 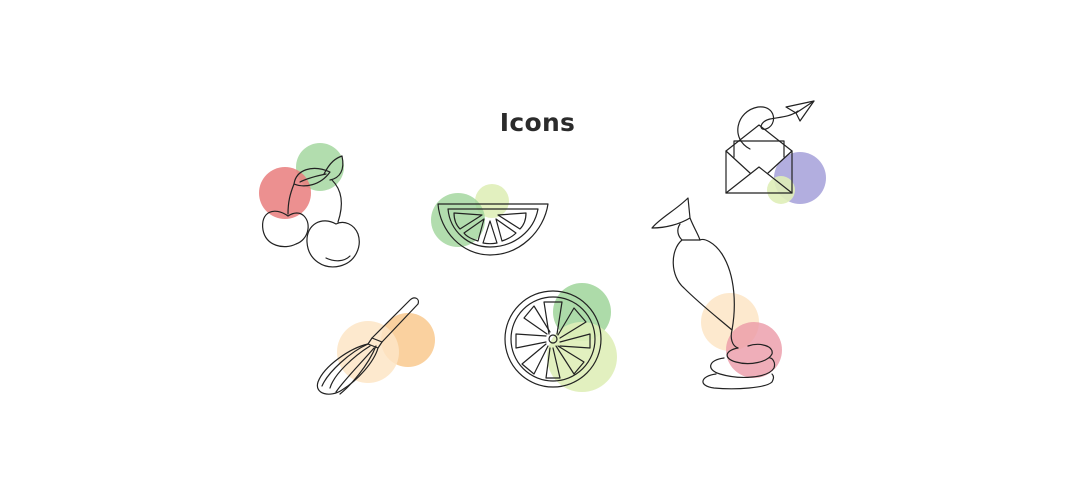 I want to click on whisk-icon, so click(x=377, y=345).